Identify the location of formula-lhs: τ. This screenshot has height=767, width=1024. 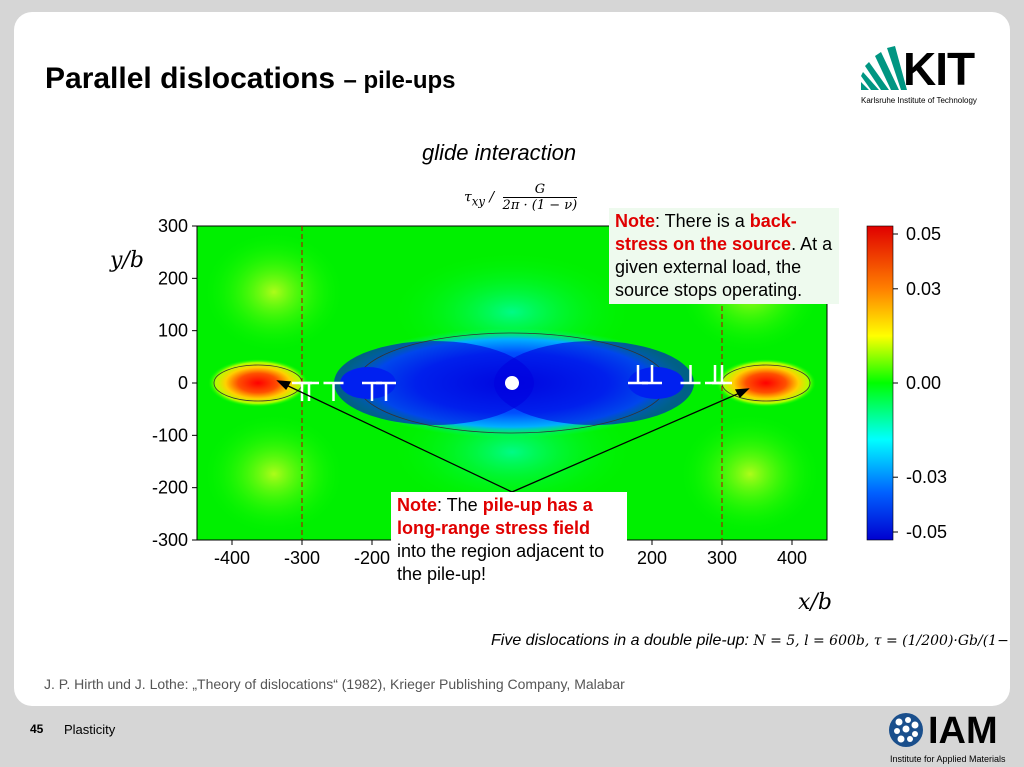
(468, 197).